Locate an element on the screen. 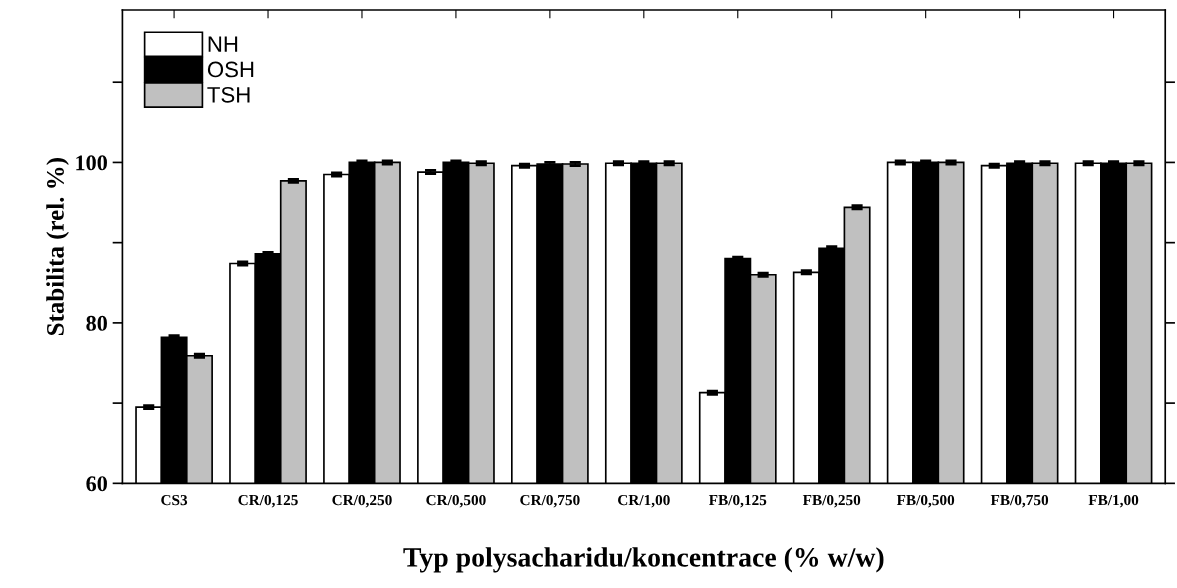 This screenshot has height=588, width=1177. x-tick-label: CR/0,750 is located at coordinates (550, 501).